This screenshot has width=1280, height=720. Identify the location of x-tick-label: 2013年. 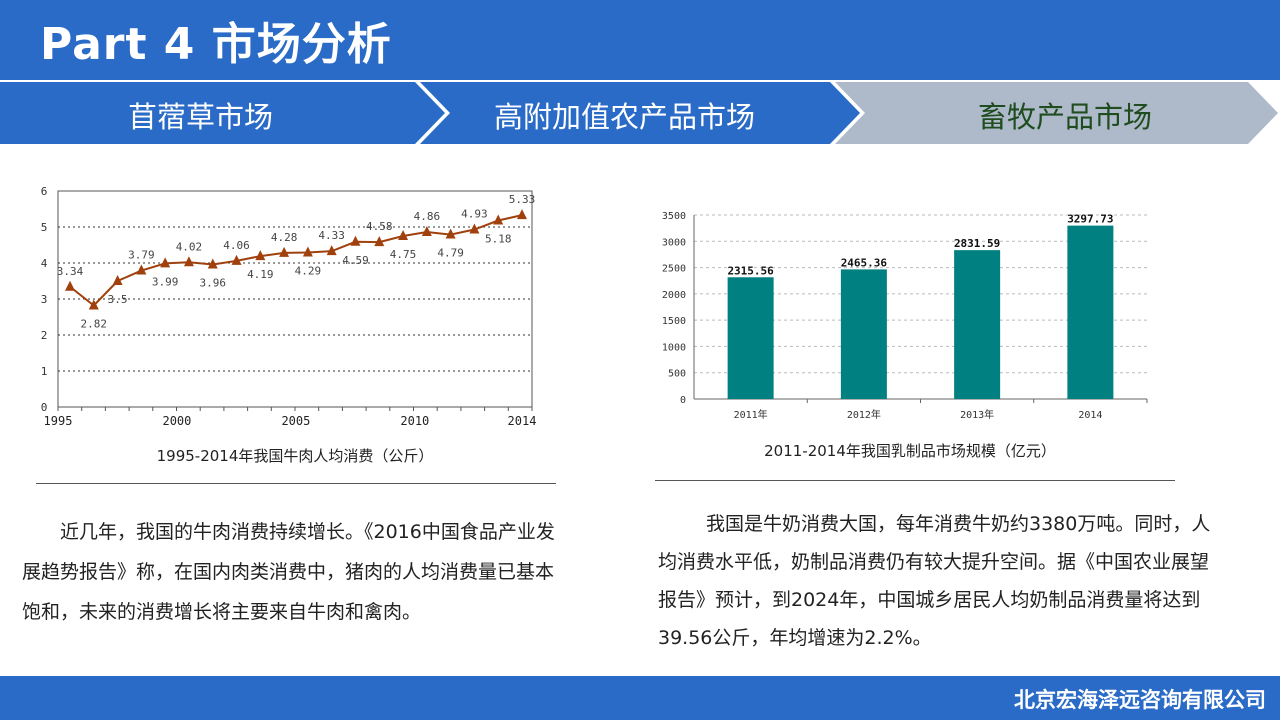
(977, 414).